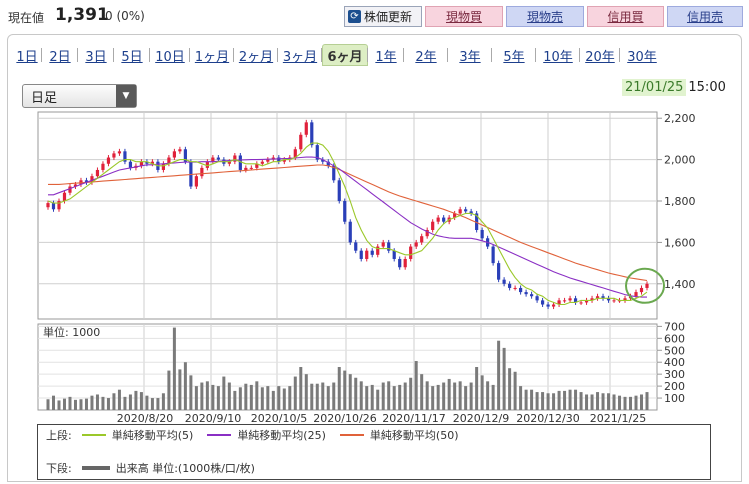  I want to click on legend-upper-label: 上段:, so click(59, 435).